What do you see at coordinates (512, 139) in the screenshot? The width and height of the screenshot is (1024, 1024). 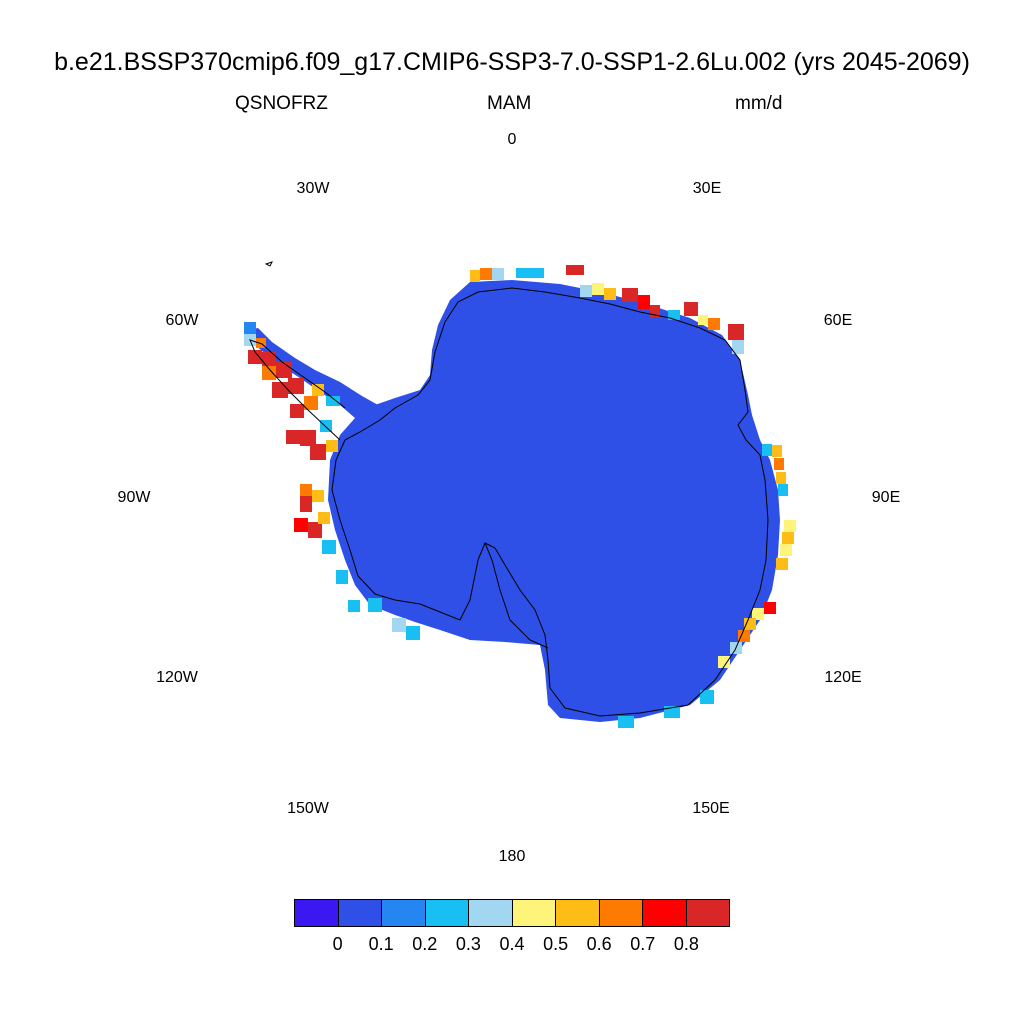 I see `lon-label-0: 0` at bounding box center [512, 139].